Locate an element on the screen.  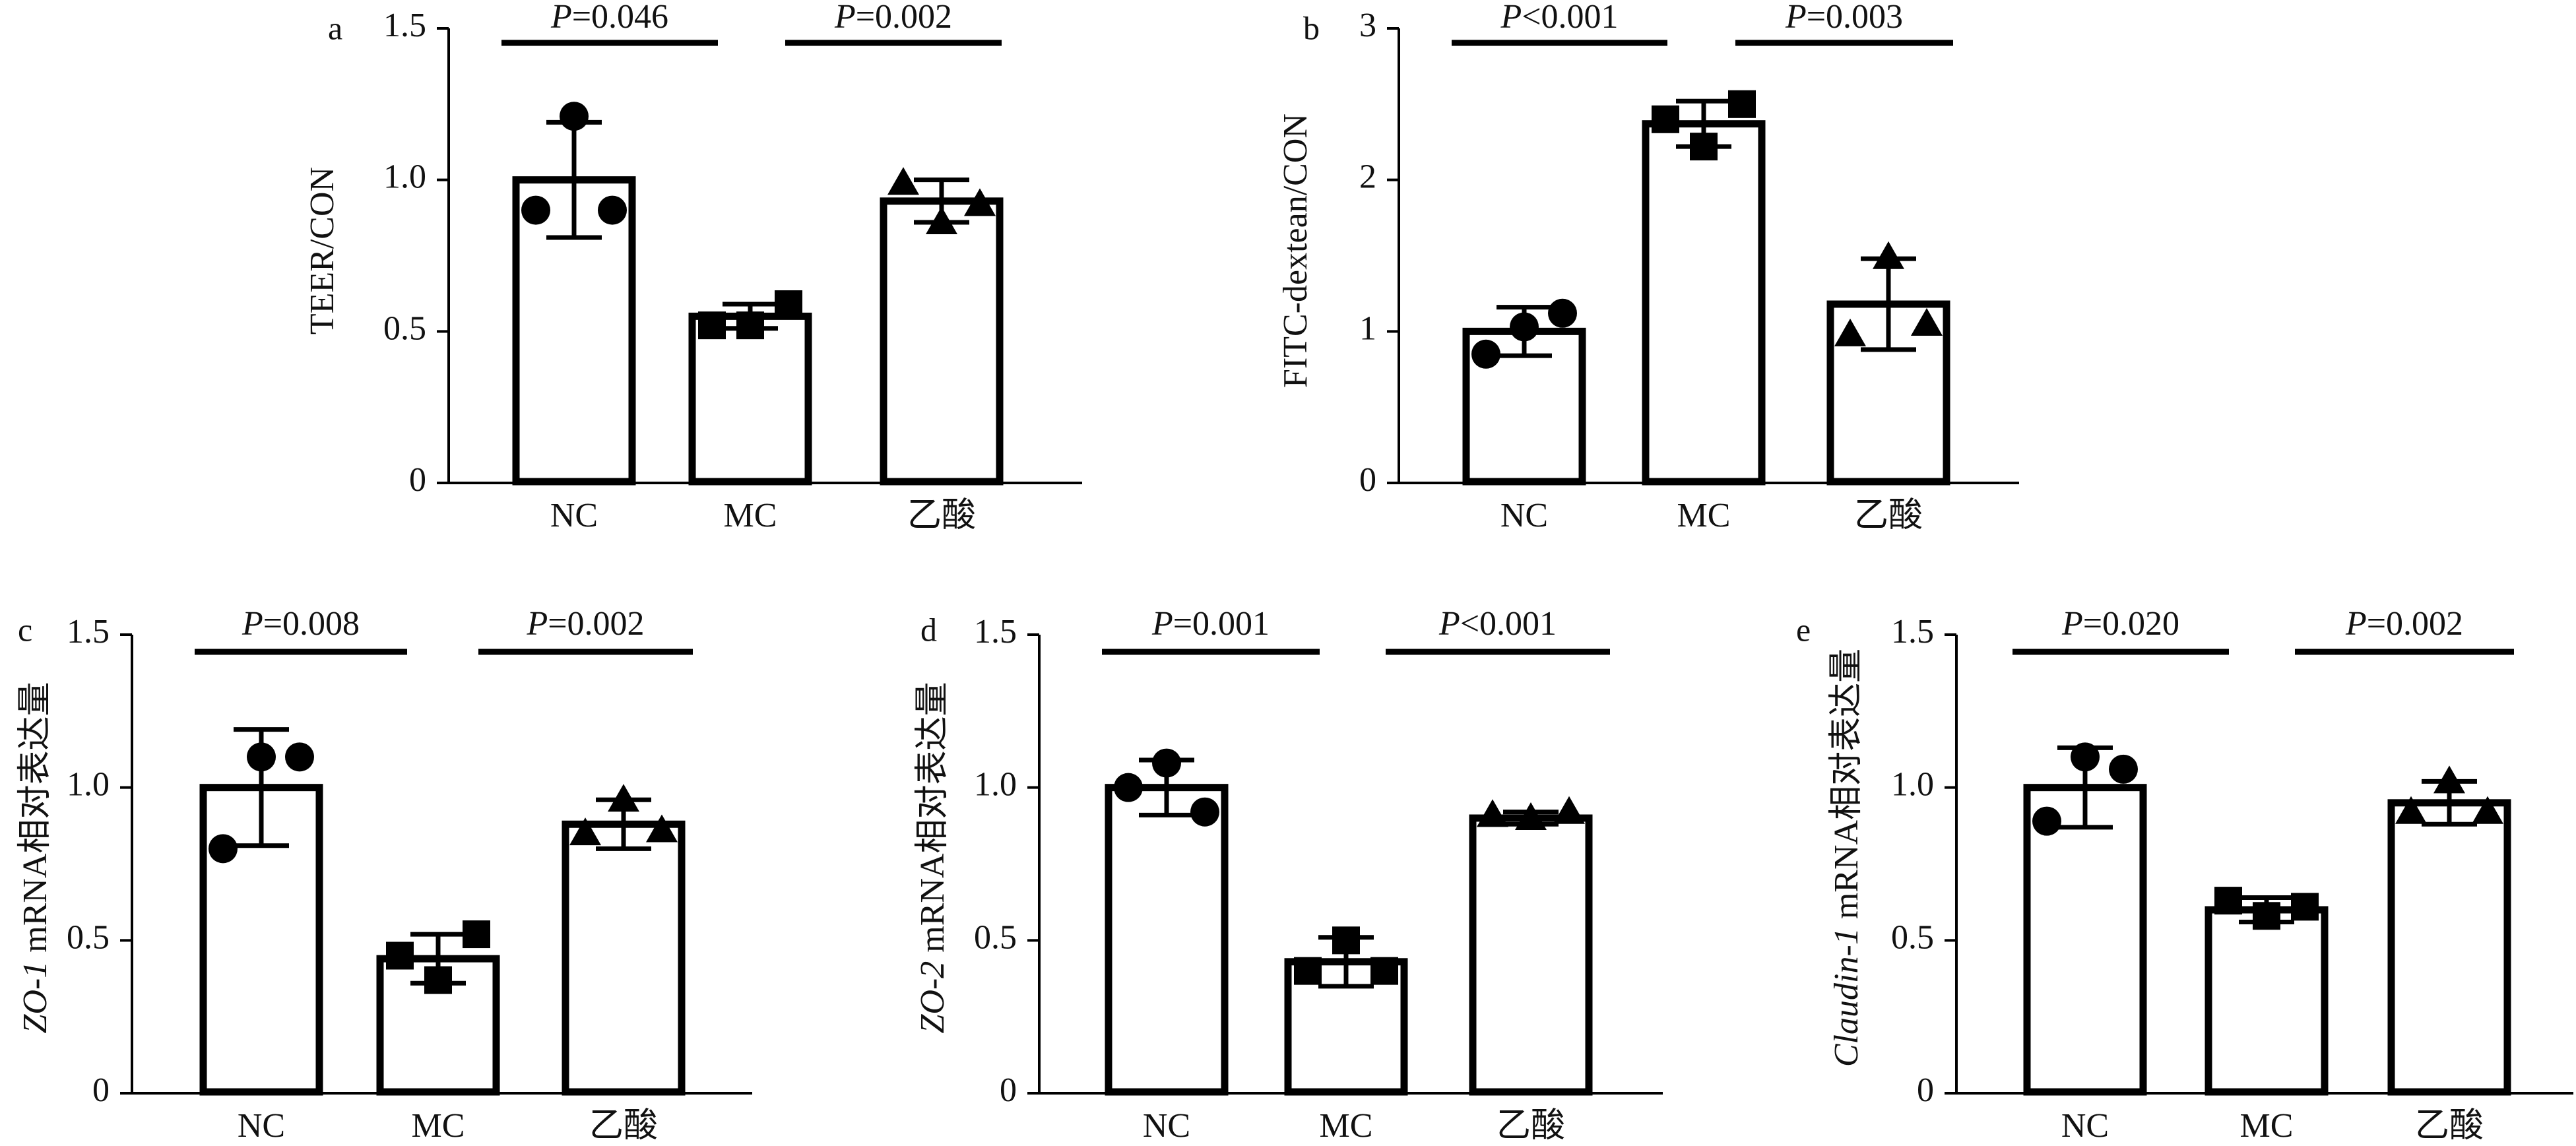
y-axis-label: FITC-dextean/CON is located at coordinates (1295, 250).